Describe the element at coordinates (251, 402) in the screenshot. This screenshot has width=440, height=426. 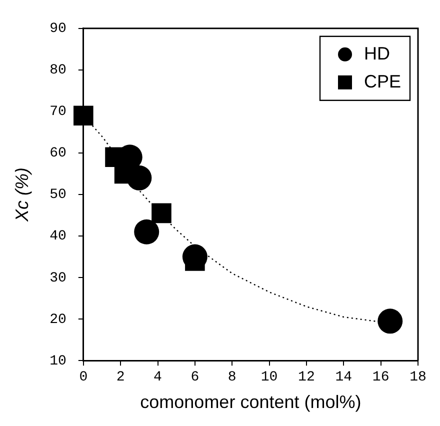
I see `x-axis-title: comonomer content (mol%)` at that location.